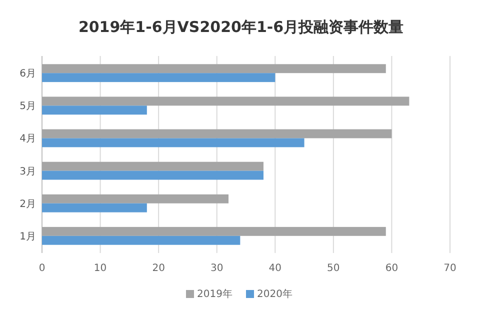  I want to click on x-tick-label: 70, so click(450, 268).